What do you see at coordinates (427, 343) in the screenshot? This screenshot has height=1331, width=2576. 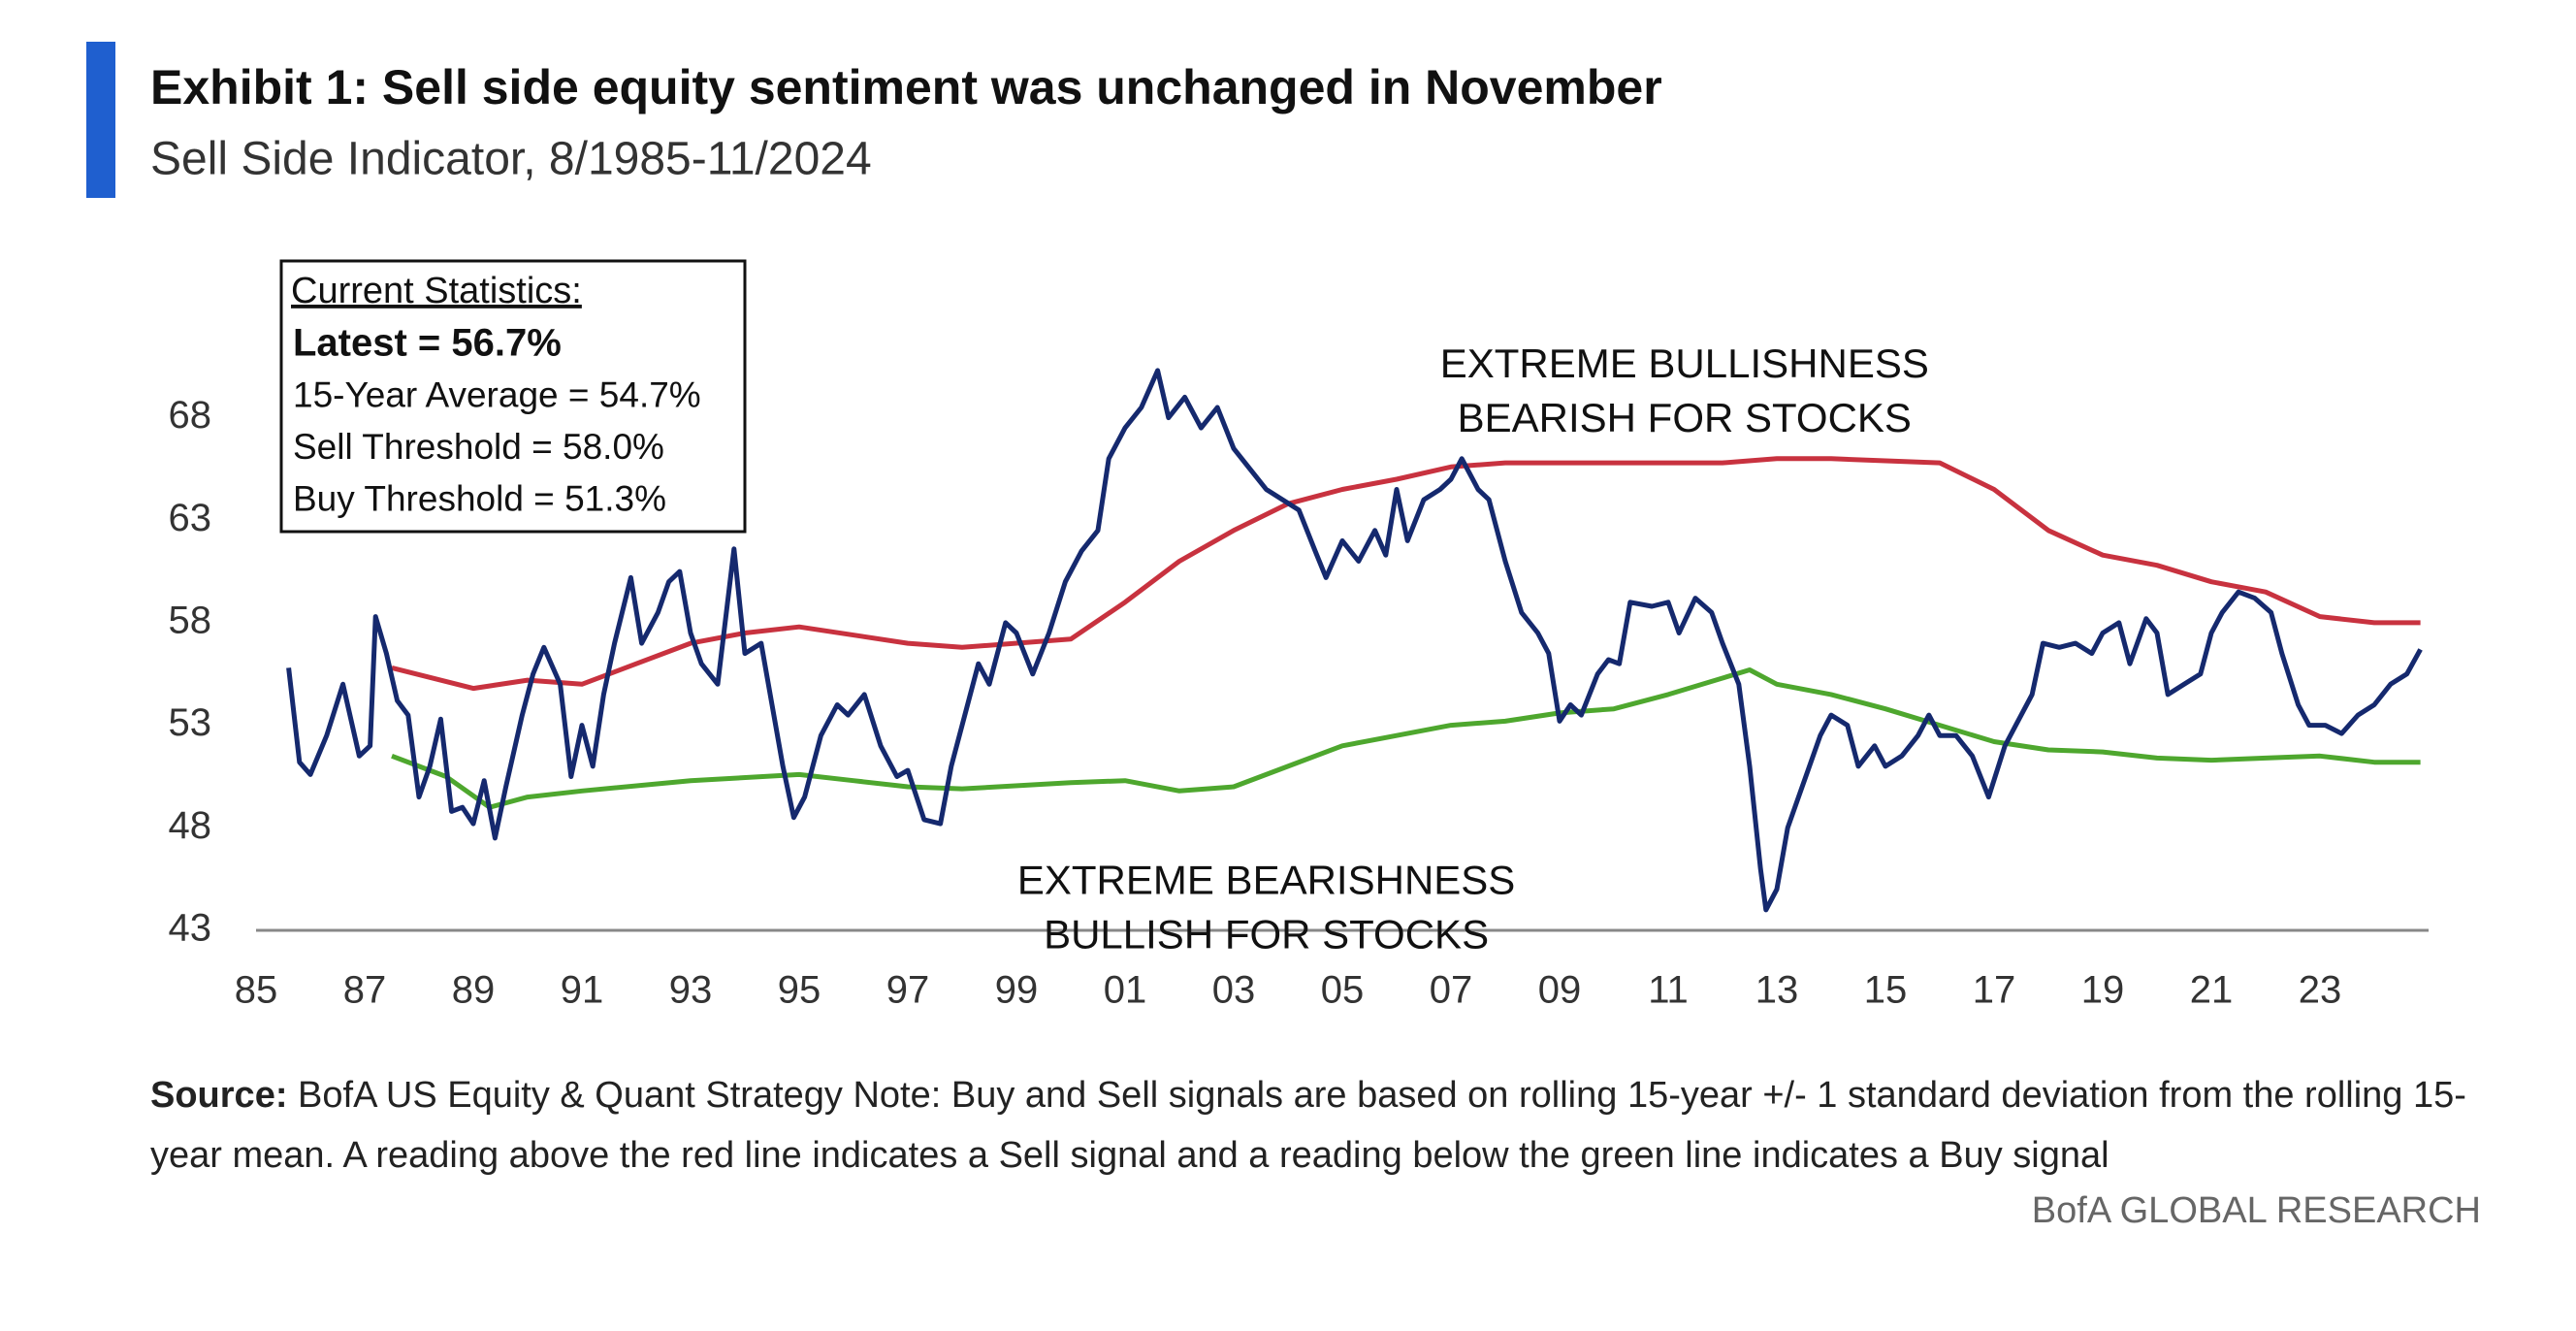 I see `stats-line: Latest = 56.7%` at bounding box center [427, 343].